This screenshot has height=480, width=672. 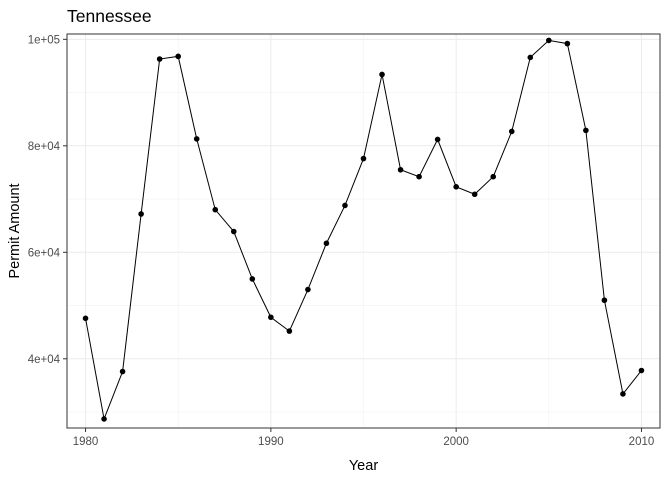 What do you see at coordinates (44, 253) in the screenshot?
I see `y-tick-label: 6e+04` at bounding box center [44, 253].